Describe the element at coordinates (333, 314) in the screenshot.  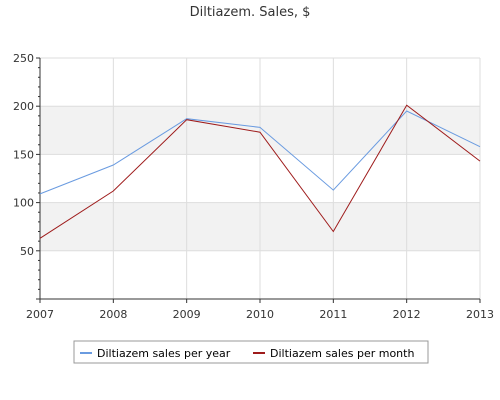
I see `x-tick-label: 2011` at that location.